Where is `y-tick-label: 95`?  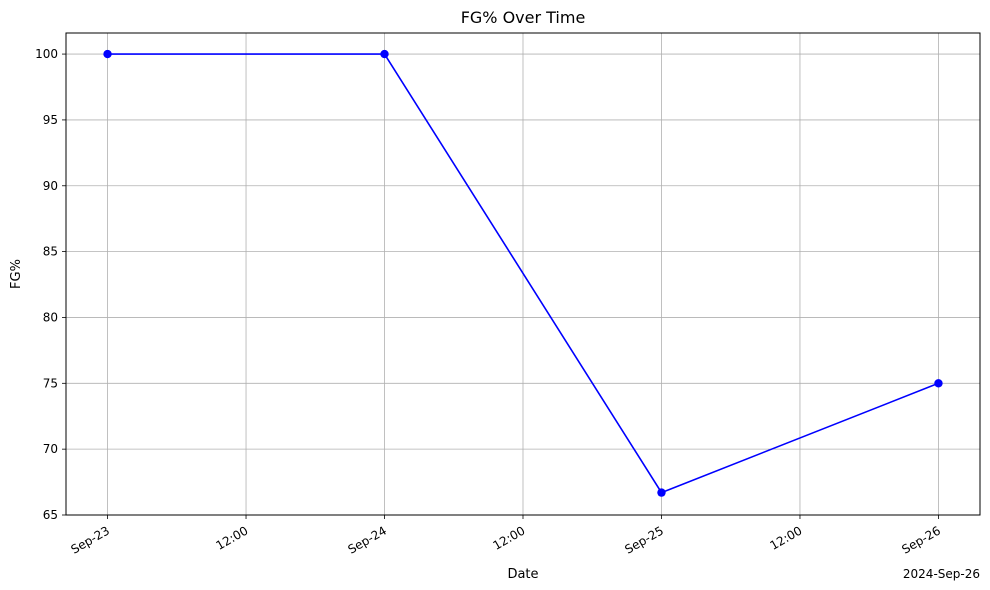 y-tick-label: 95 is located at coordinates (50, 120).